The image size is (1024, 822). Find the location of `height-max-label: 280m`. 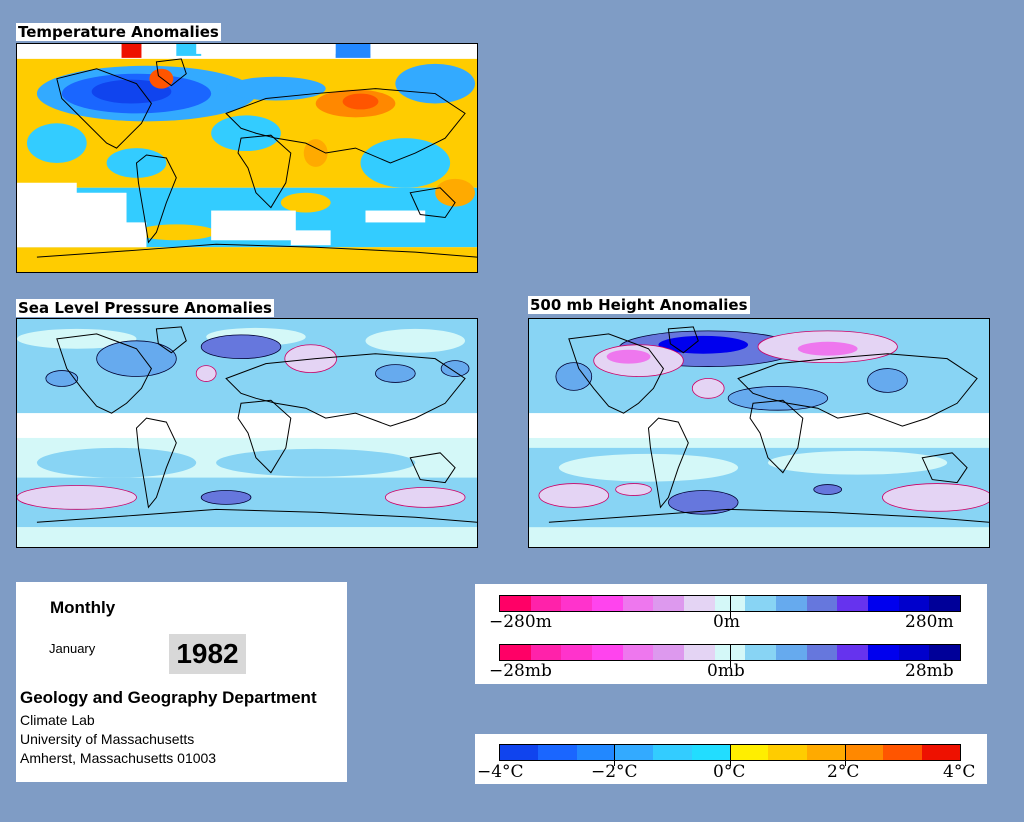

height-max-label: 280m is located at coordinates (929, 622).